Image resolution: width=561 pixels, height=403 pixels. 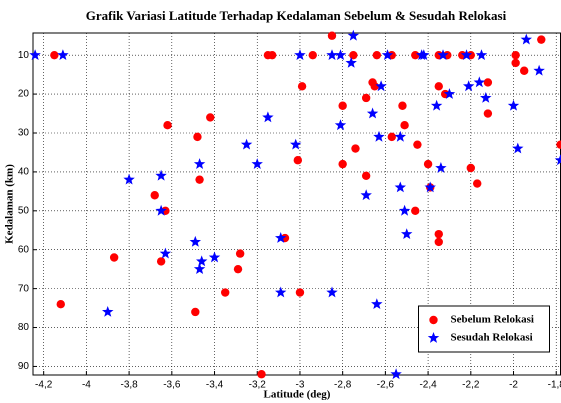 I want to click on x-tick-label: -3,6, so click(x=172, y=385).